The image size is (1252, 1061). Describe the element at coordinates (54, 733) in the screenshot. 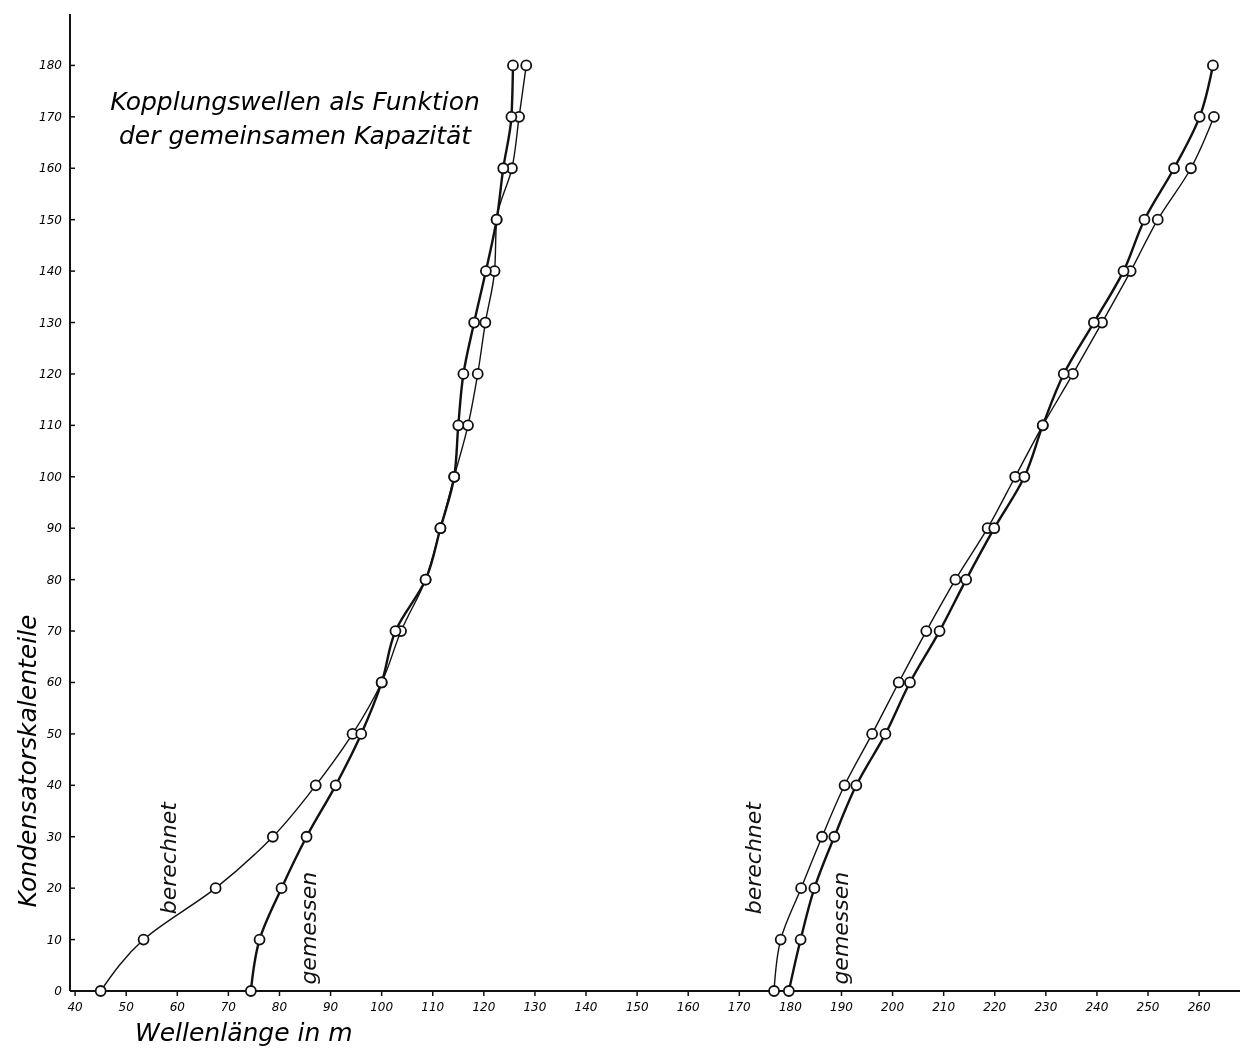

I see `y-tick-label: 50` at that location.